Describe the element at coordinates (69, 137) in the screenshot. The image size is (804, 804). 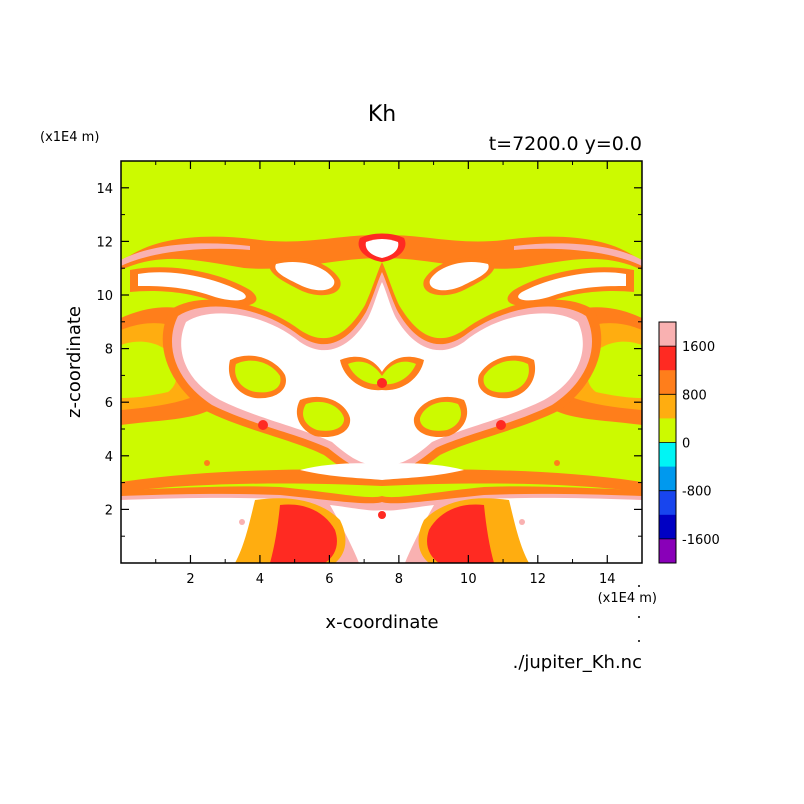
I see `y-unit-label: (x1E4 m)` at that location.